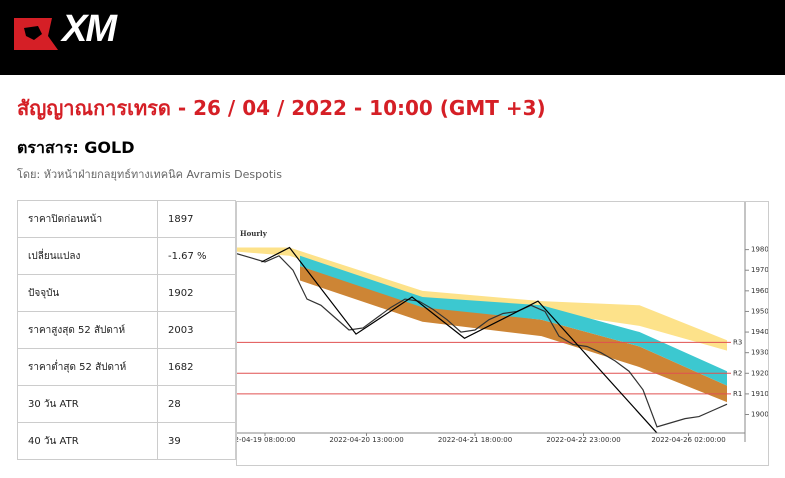  I want to click on value-cell: 28, so click(196, 404).